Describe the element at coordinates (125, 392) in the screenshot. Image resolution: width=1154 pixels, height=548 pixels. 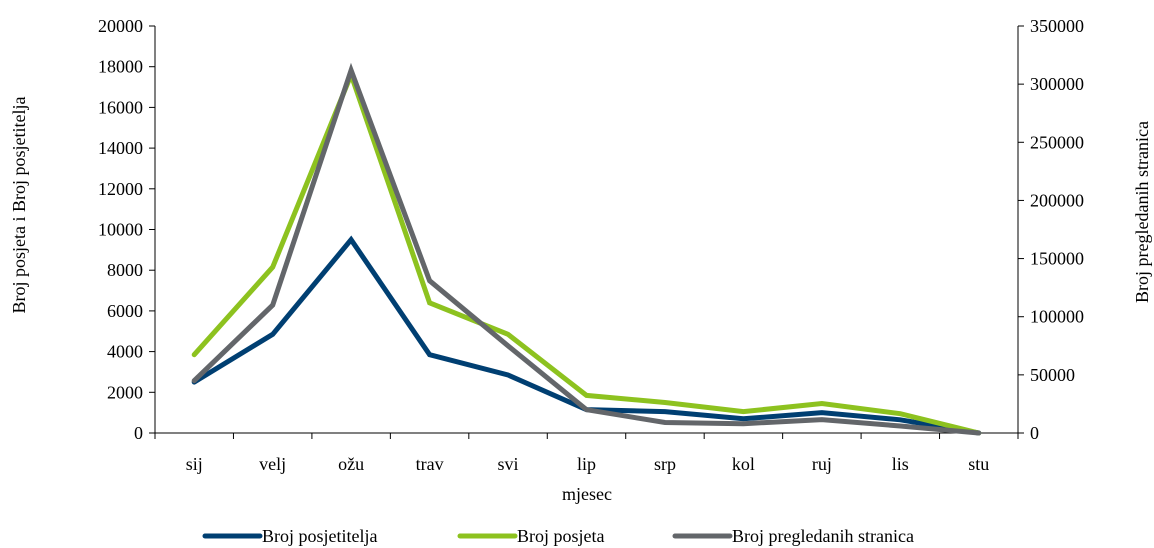
I see `left-axis-tick-label: 2000` at that location.